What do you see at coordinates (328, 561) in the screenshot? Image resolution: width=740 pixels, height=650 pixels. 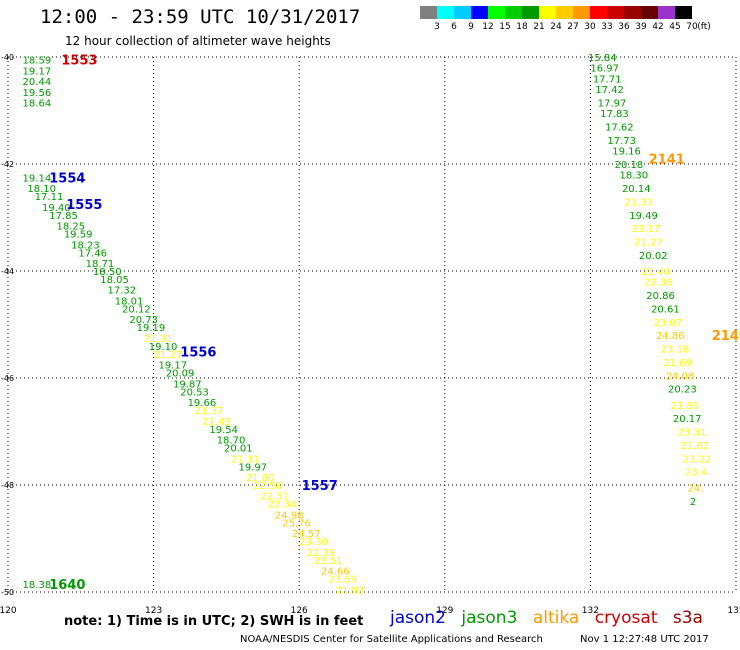 I see `observation-value: 23.51` at bounding box center [328, 561].